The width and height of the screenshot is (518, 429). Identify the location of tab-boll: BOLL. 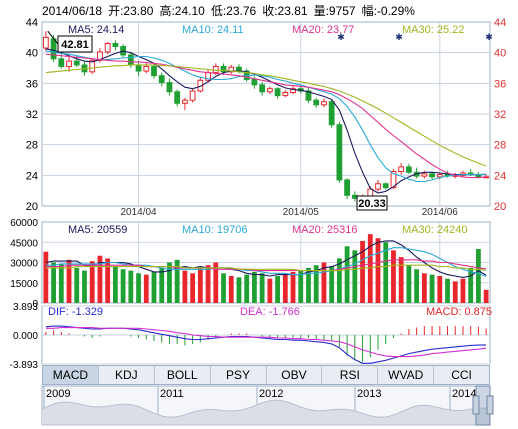
(183, 375).